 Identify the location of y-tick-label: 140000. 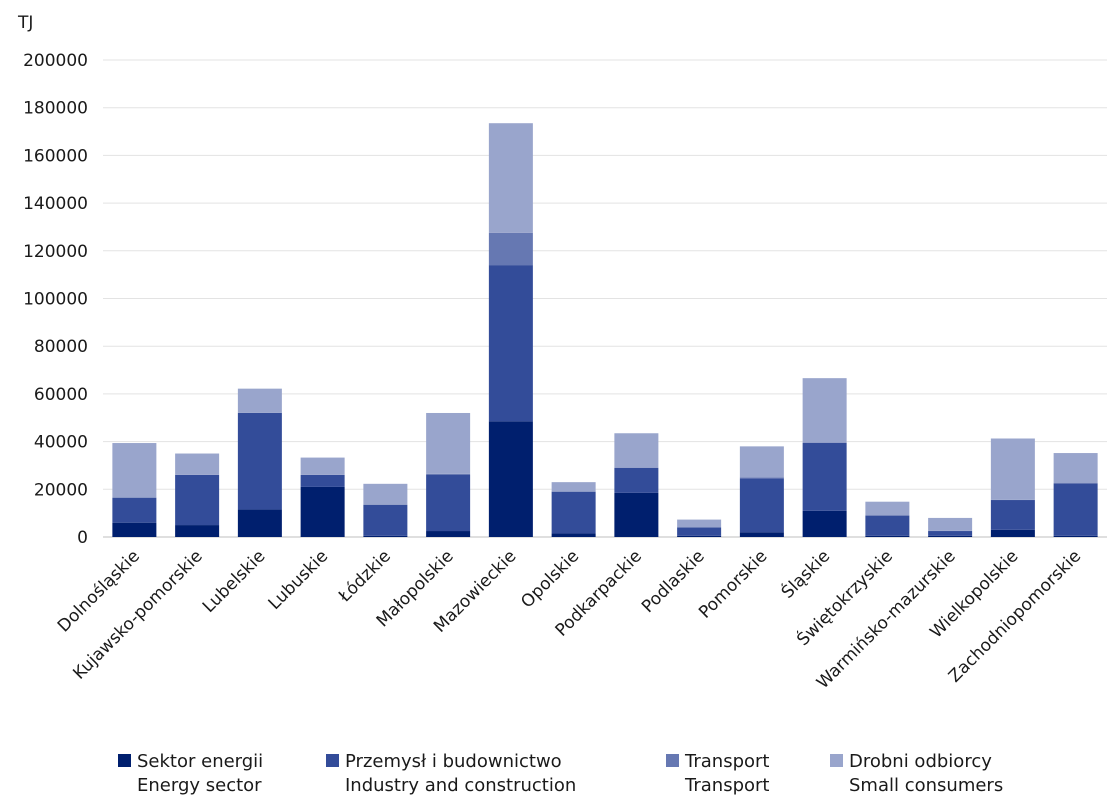
(55, 204).